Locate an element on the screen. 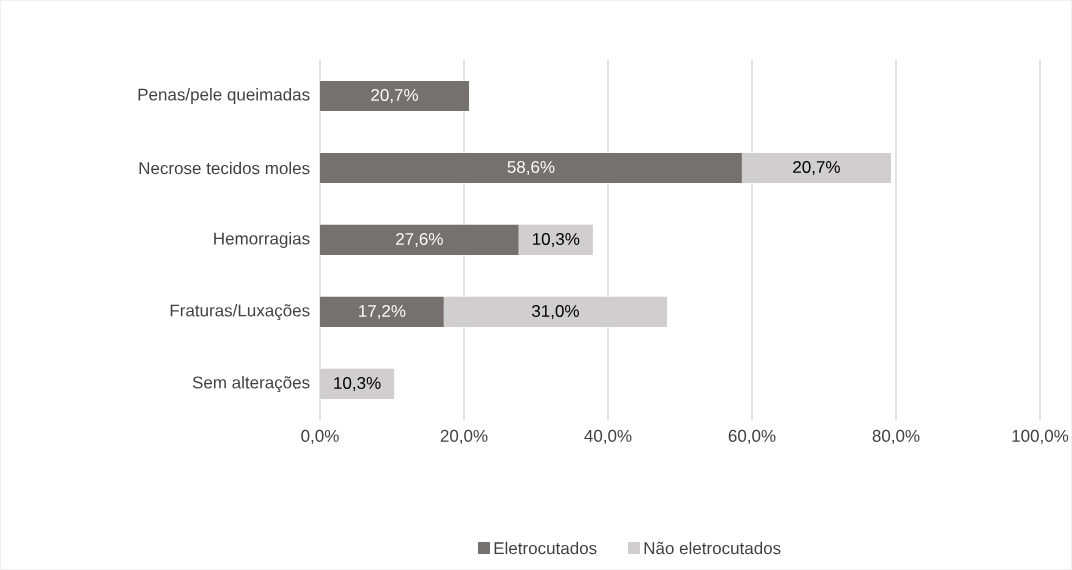 This screenshot has width=1072, height=570. y-tick-label: Necrose tecidos moles is located at coordinates (224, 168).